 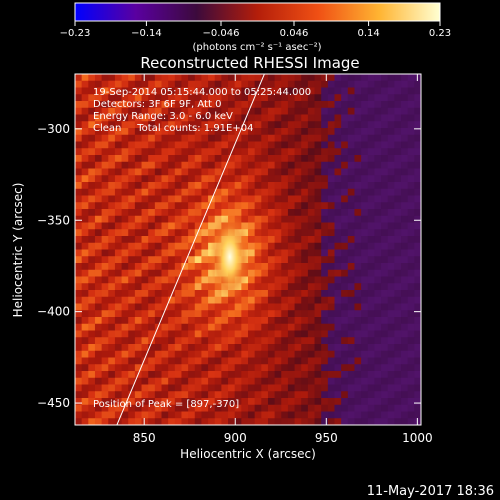 I want to click on x-tick-label: 850, so click(x=144, y=438).